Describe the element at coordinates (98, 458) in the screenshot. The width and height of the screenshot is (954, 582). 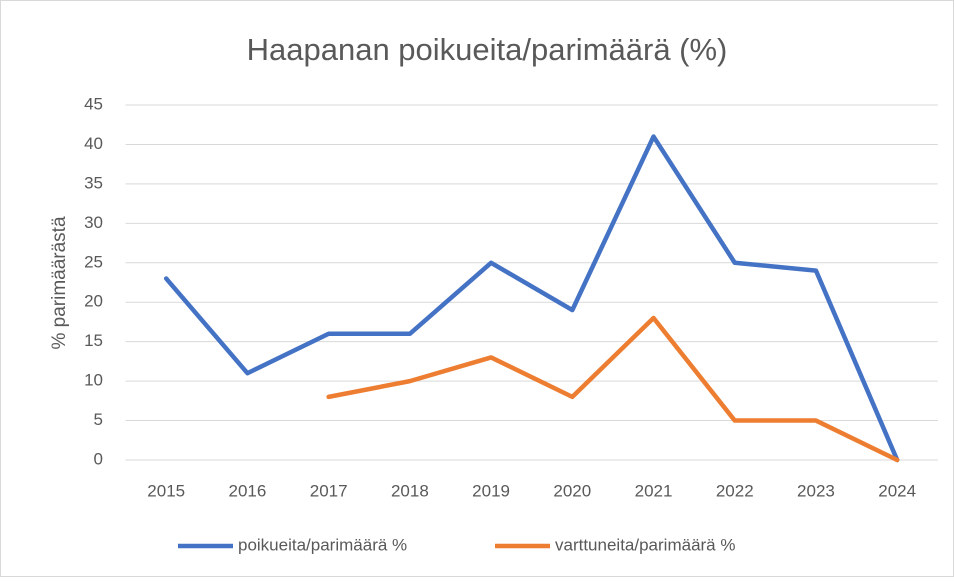
I see `y-tick-label: 0` at that location.